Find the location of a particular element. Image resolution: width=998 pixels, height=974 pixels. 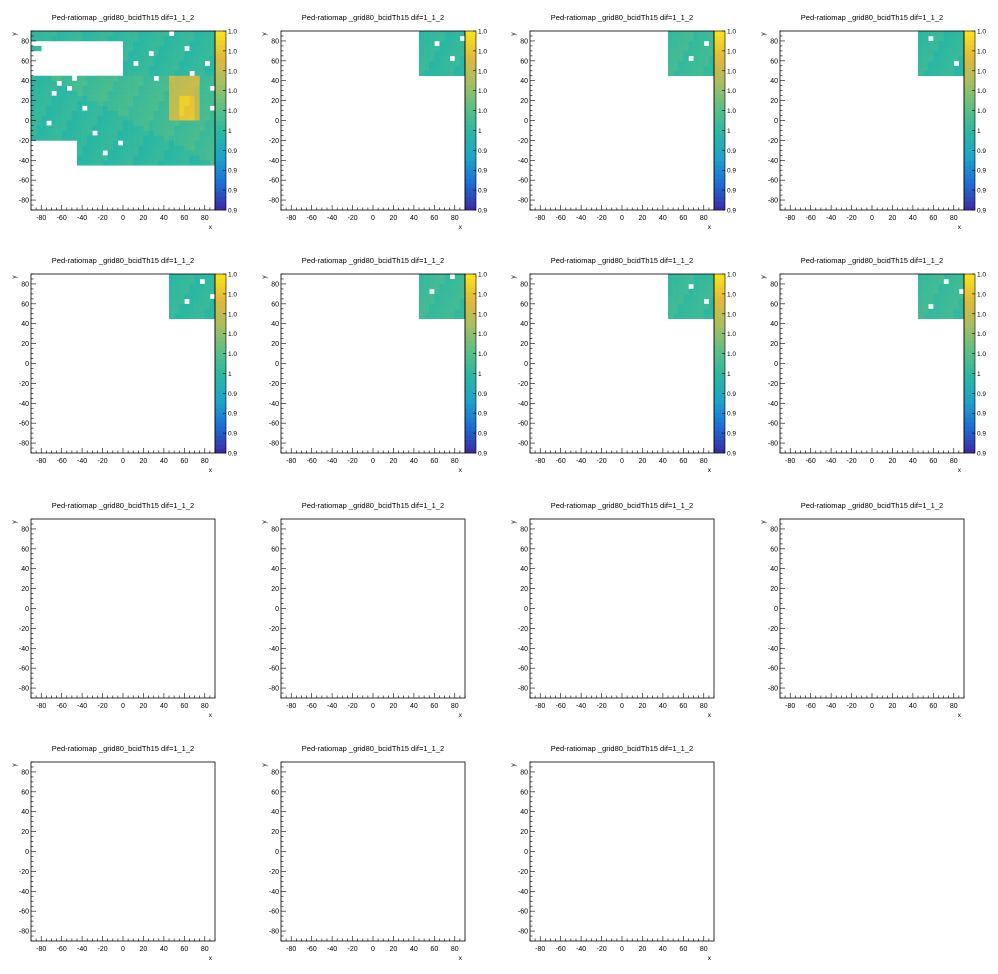

x-tick-label: 0 is located at coordinates (373, 461).